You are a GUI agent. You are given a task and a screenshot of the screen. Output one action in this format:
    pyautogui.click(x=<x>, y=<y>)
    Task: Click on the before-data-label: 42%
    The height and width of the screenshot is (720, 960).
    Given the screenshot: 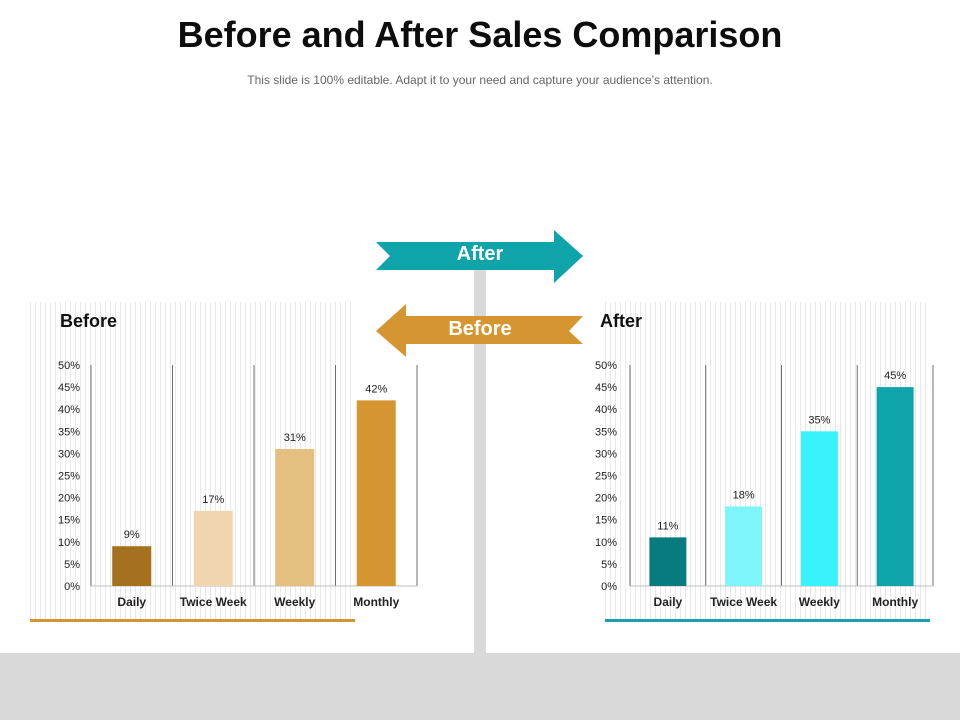 What is the action you would take?
    pyautogui.click(x=376, y=389)
    